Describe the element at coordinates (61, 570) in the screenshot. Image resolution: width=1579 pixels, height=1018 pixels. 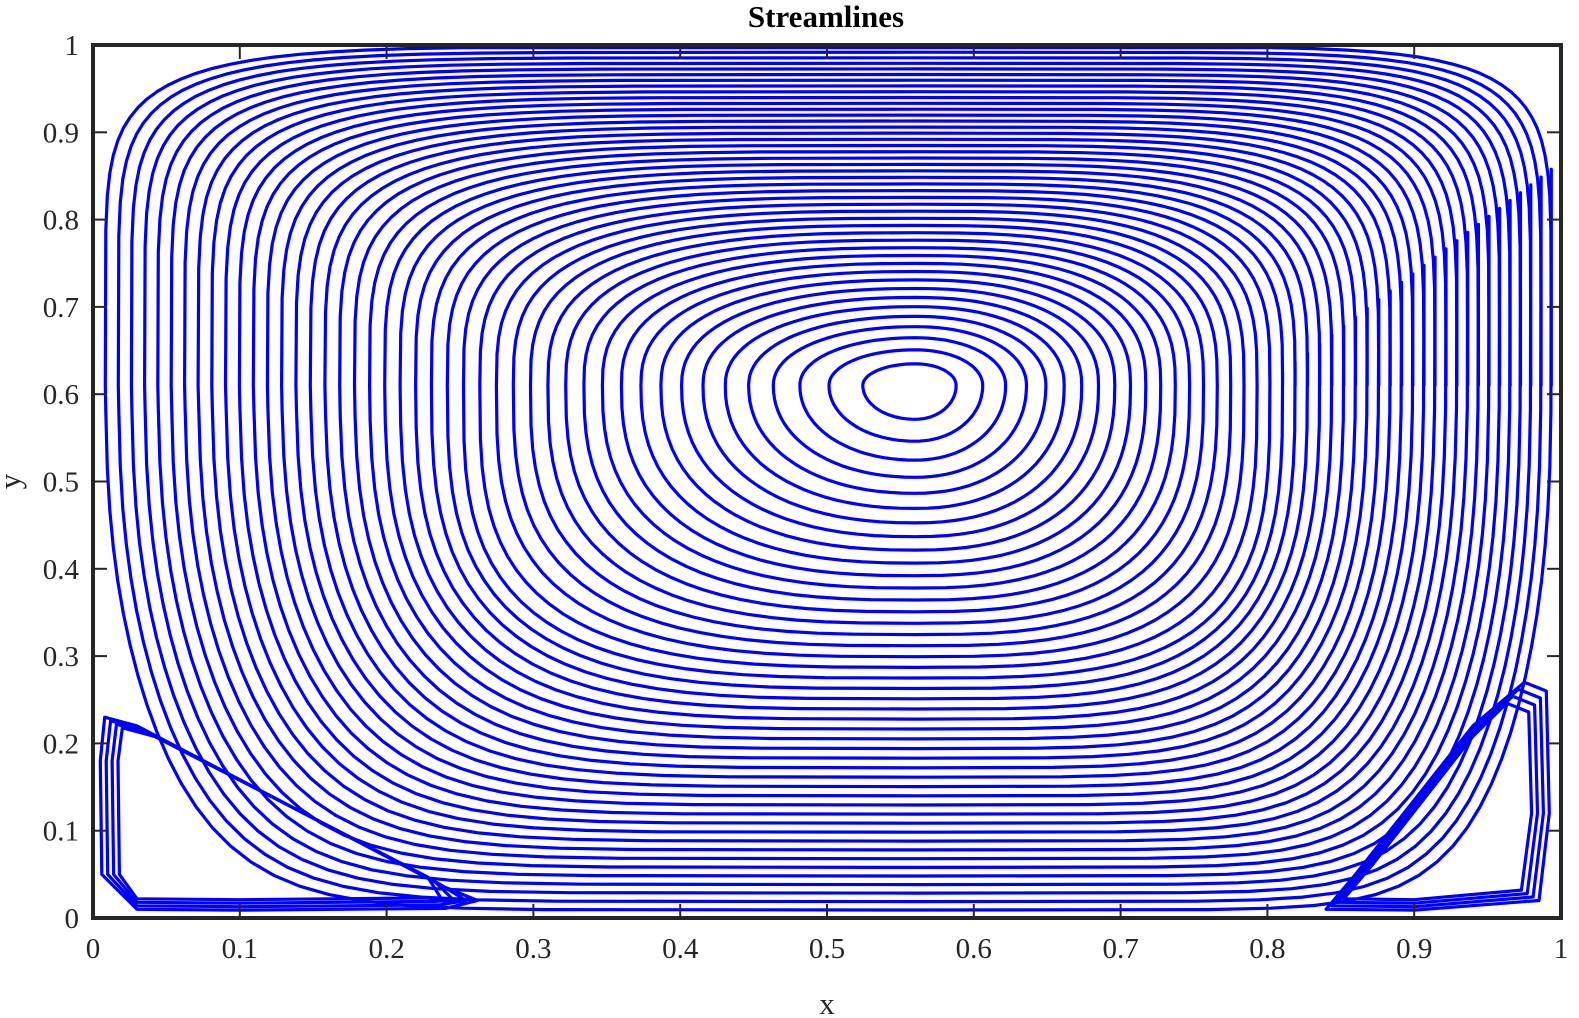
I see `y-tick-label: 0.4` at that location.